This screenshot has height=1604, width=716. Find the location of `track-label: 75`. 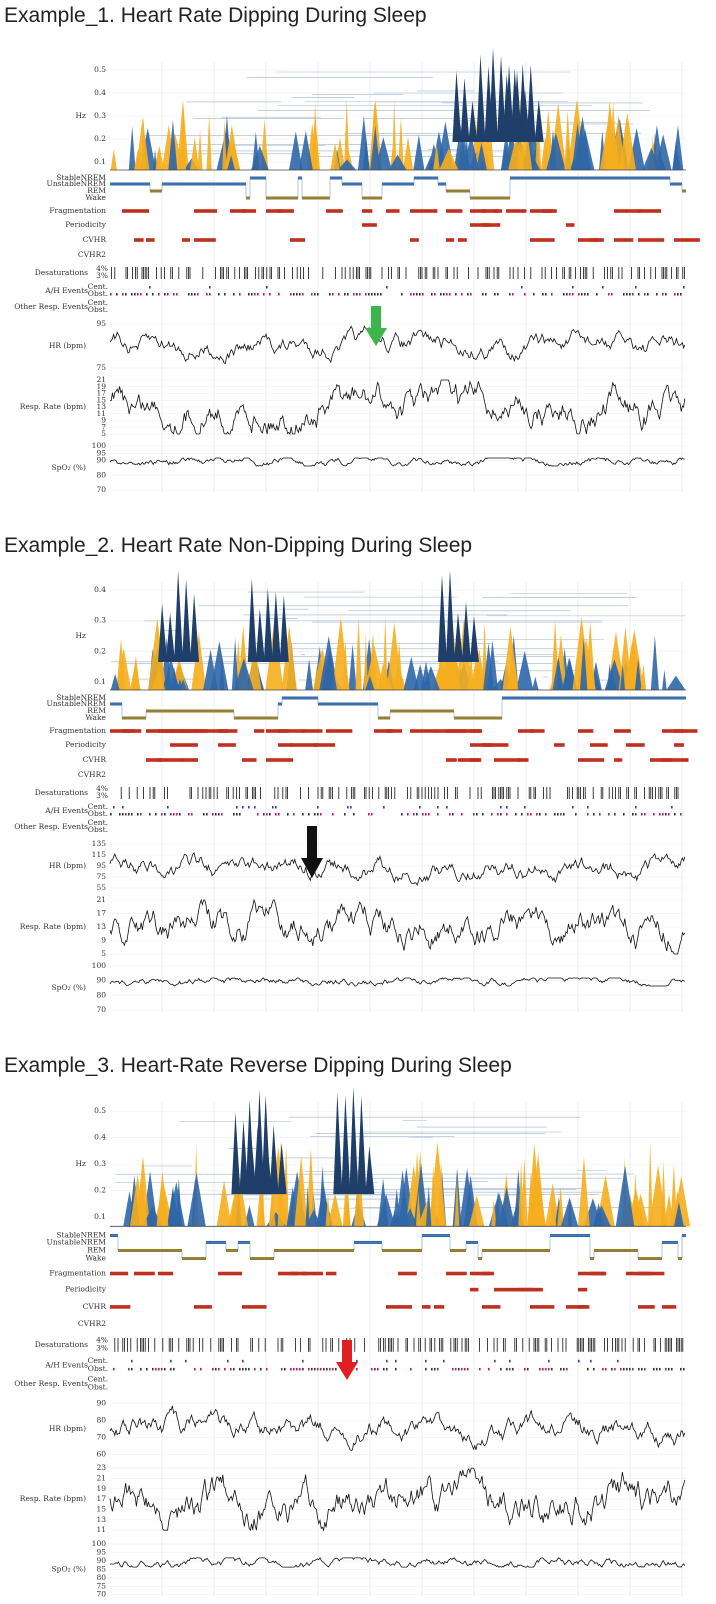

track-label: 75 is located at coordinates (101, 876).